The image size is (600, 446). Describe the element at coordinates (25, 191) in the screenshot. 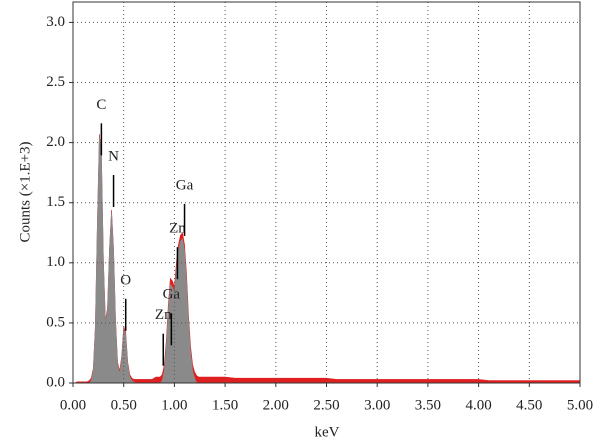

I see `y-axis-label: Counts (×1.E+3)` at that location.